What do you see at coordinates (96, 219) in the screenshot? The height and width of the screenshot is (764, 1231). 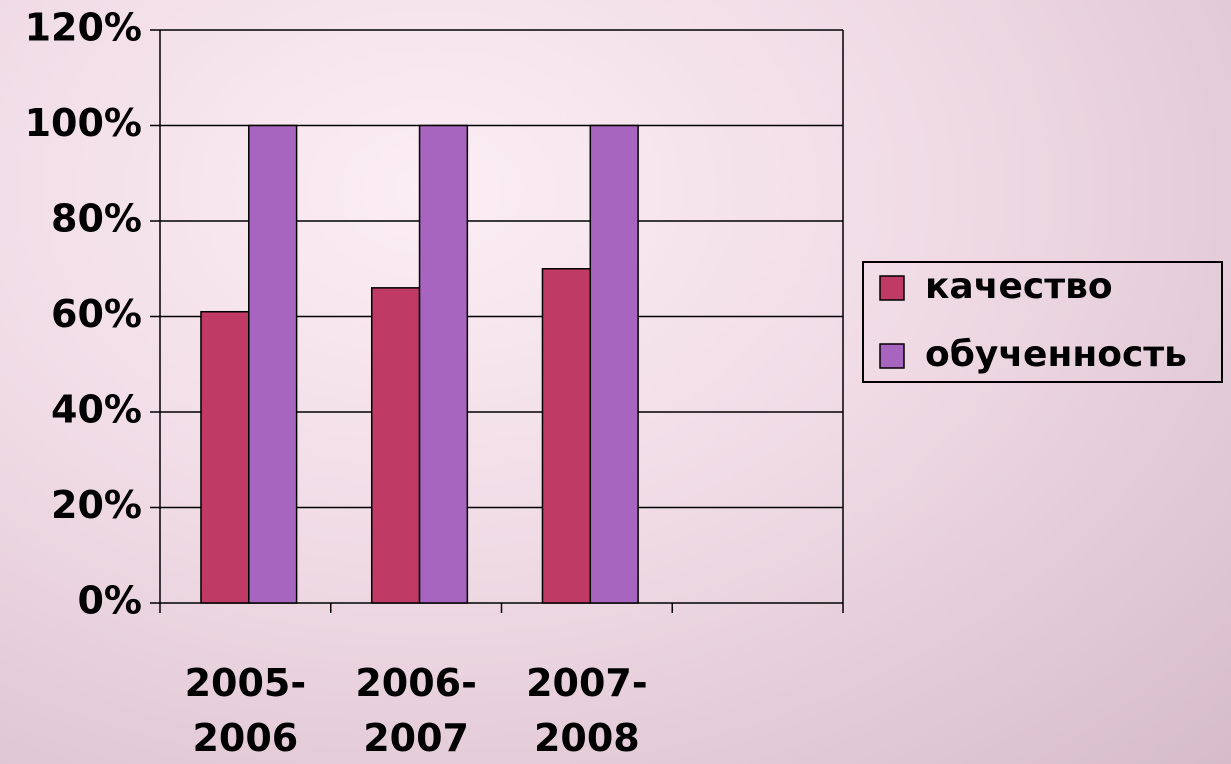 I see `y-tick-label: 80%` at bounding box center [96, 219].